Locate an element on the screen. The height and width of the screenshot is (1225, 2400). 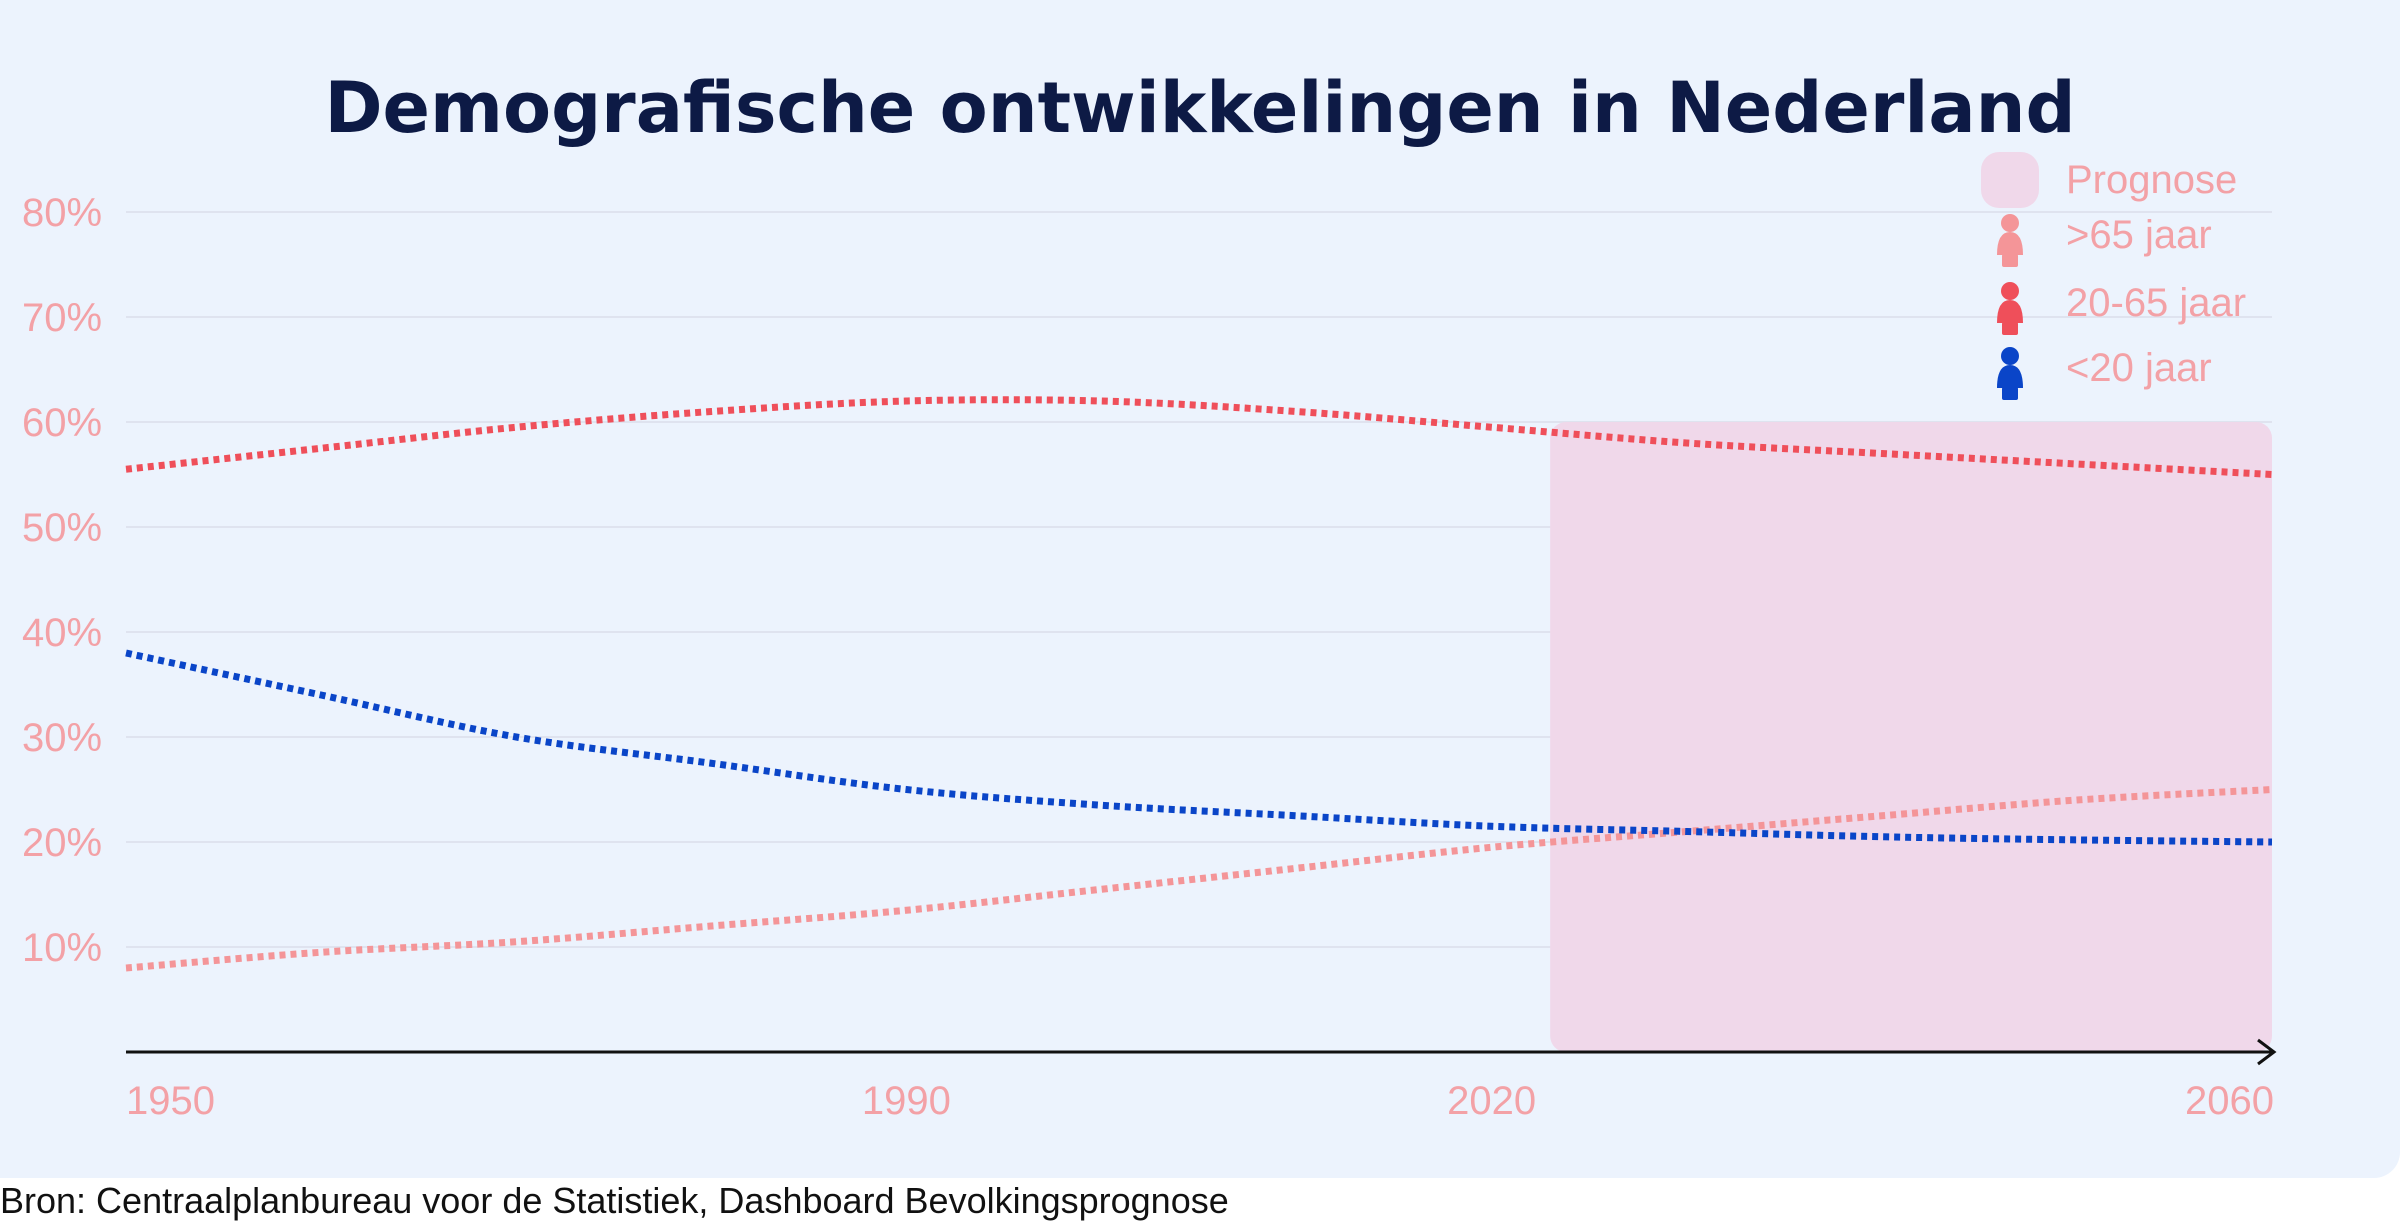
y-tick-label: 50% is located at coordinates (62, 528).